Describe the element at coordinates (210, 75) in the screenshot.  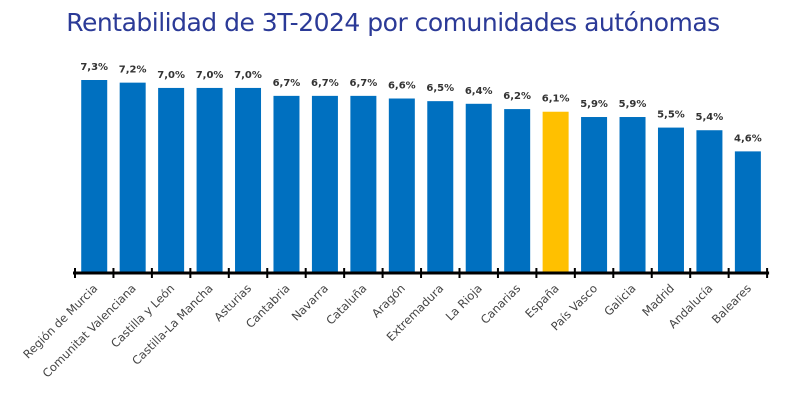
I see `data-label-3: 7,0%` at that location.